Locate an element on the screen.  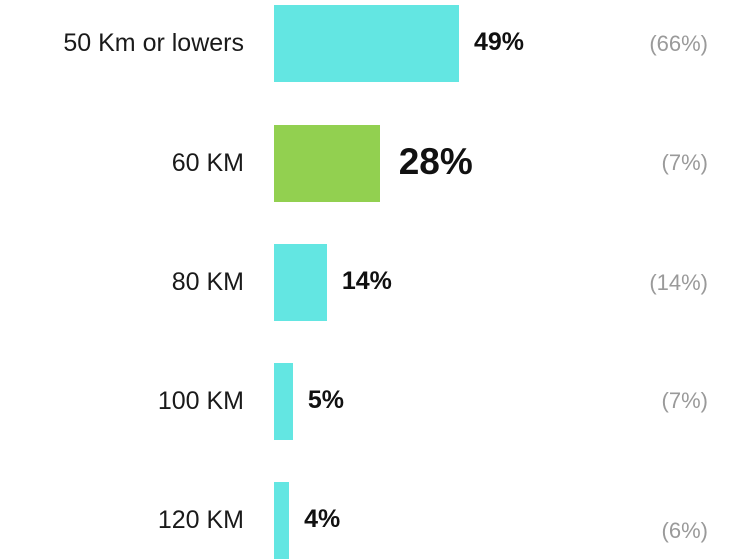
comparison-label: (66%) is located at coordinates (678, 43).